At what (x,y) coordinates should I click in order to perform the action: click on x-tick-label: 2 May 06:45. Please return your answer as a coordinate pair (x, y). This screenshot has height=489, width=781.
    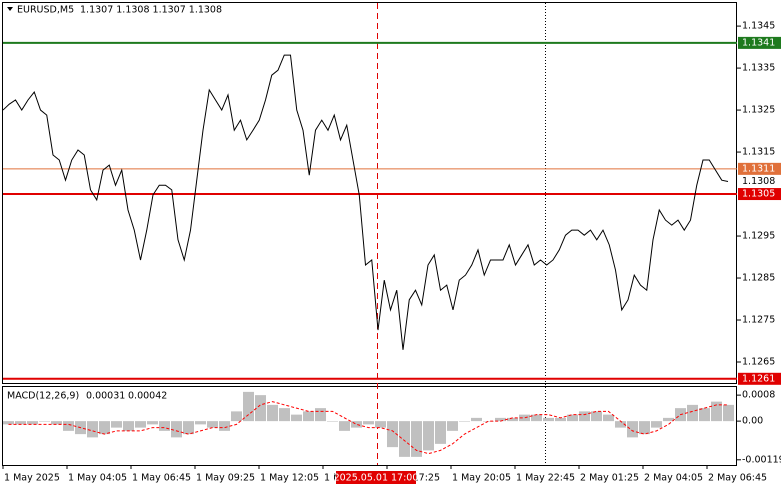
    Looking at the image, I should click on (737, 478).